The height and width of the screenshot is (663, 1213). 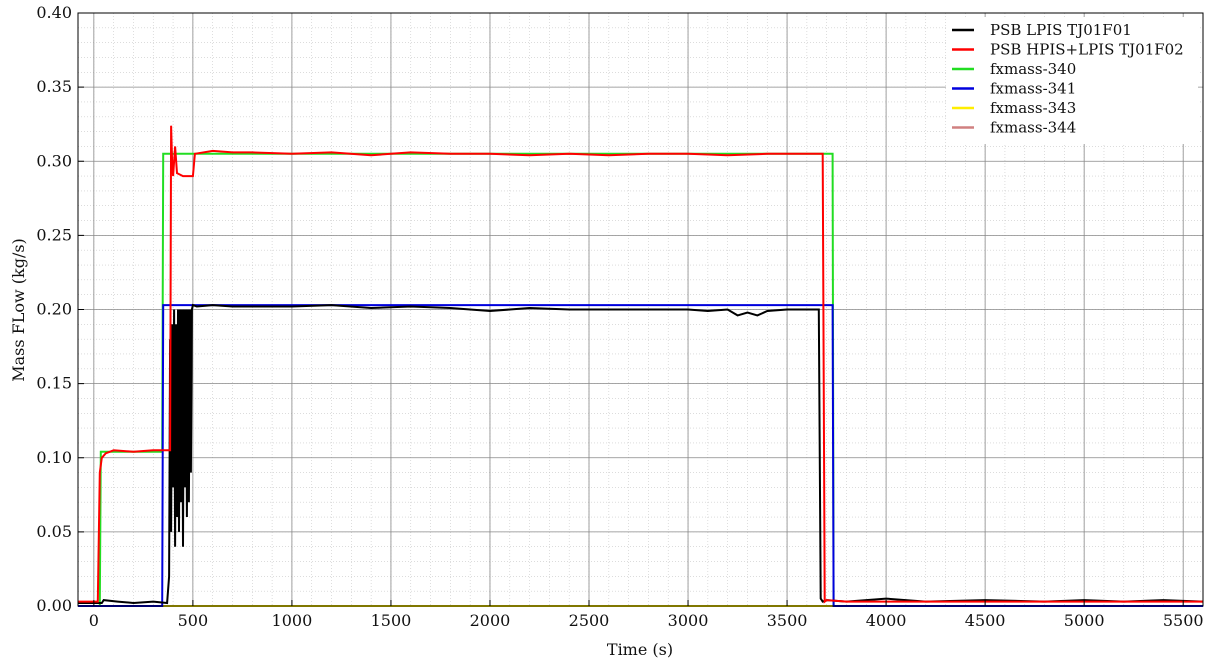 I want to click on x-tick-label: 1000, so click(x=292, y=620).